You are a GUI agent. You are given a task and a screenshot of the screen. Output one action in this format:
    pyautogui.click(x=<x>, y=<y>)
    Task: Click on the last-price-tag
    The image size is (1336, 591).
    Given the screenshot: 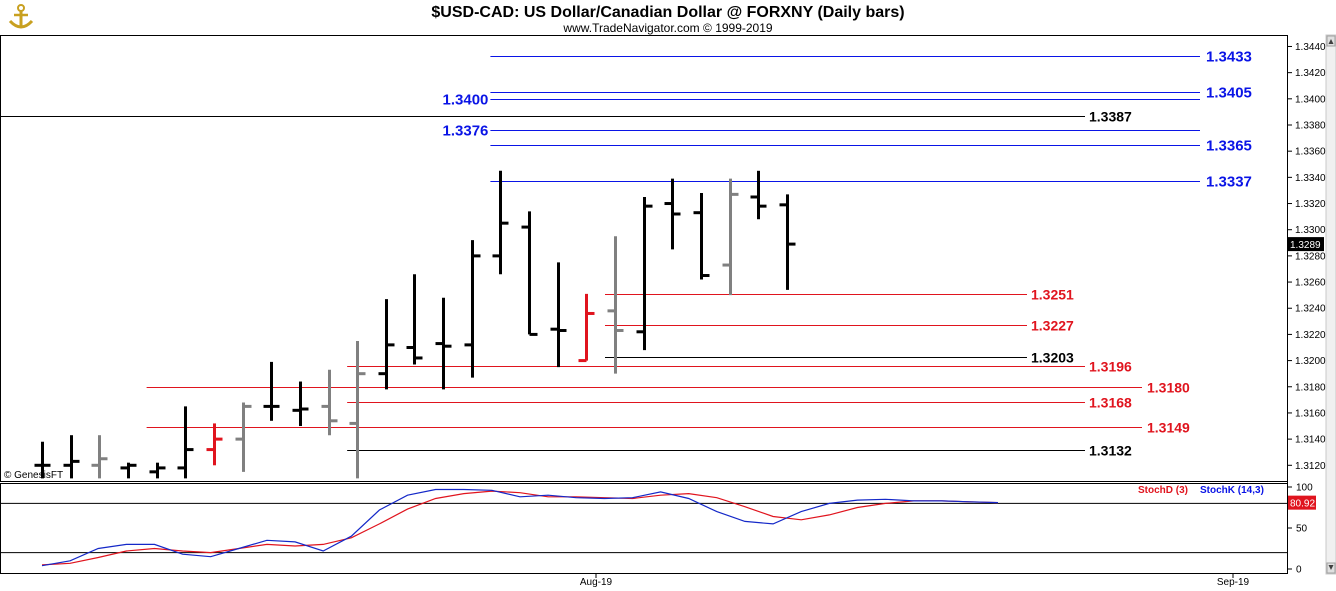 What is the action you would take?
    pyautogui.click(x=1306, y=244)
    